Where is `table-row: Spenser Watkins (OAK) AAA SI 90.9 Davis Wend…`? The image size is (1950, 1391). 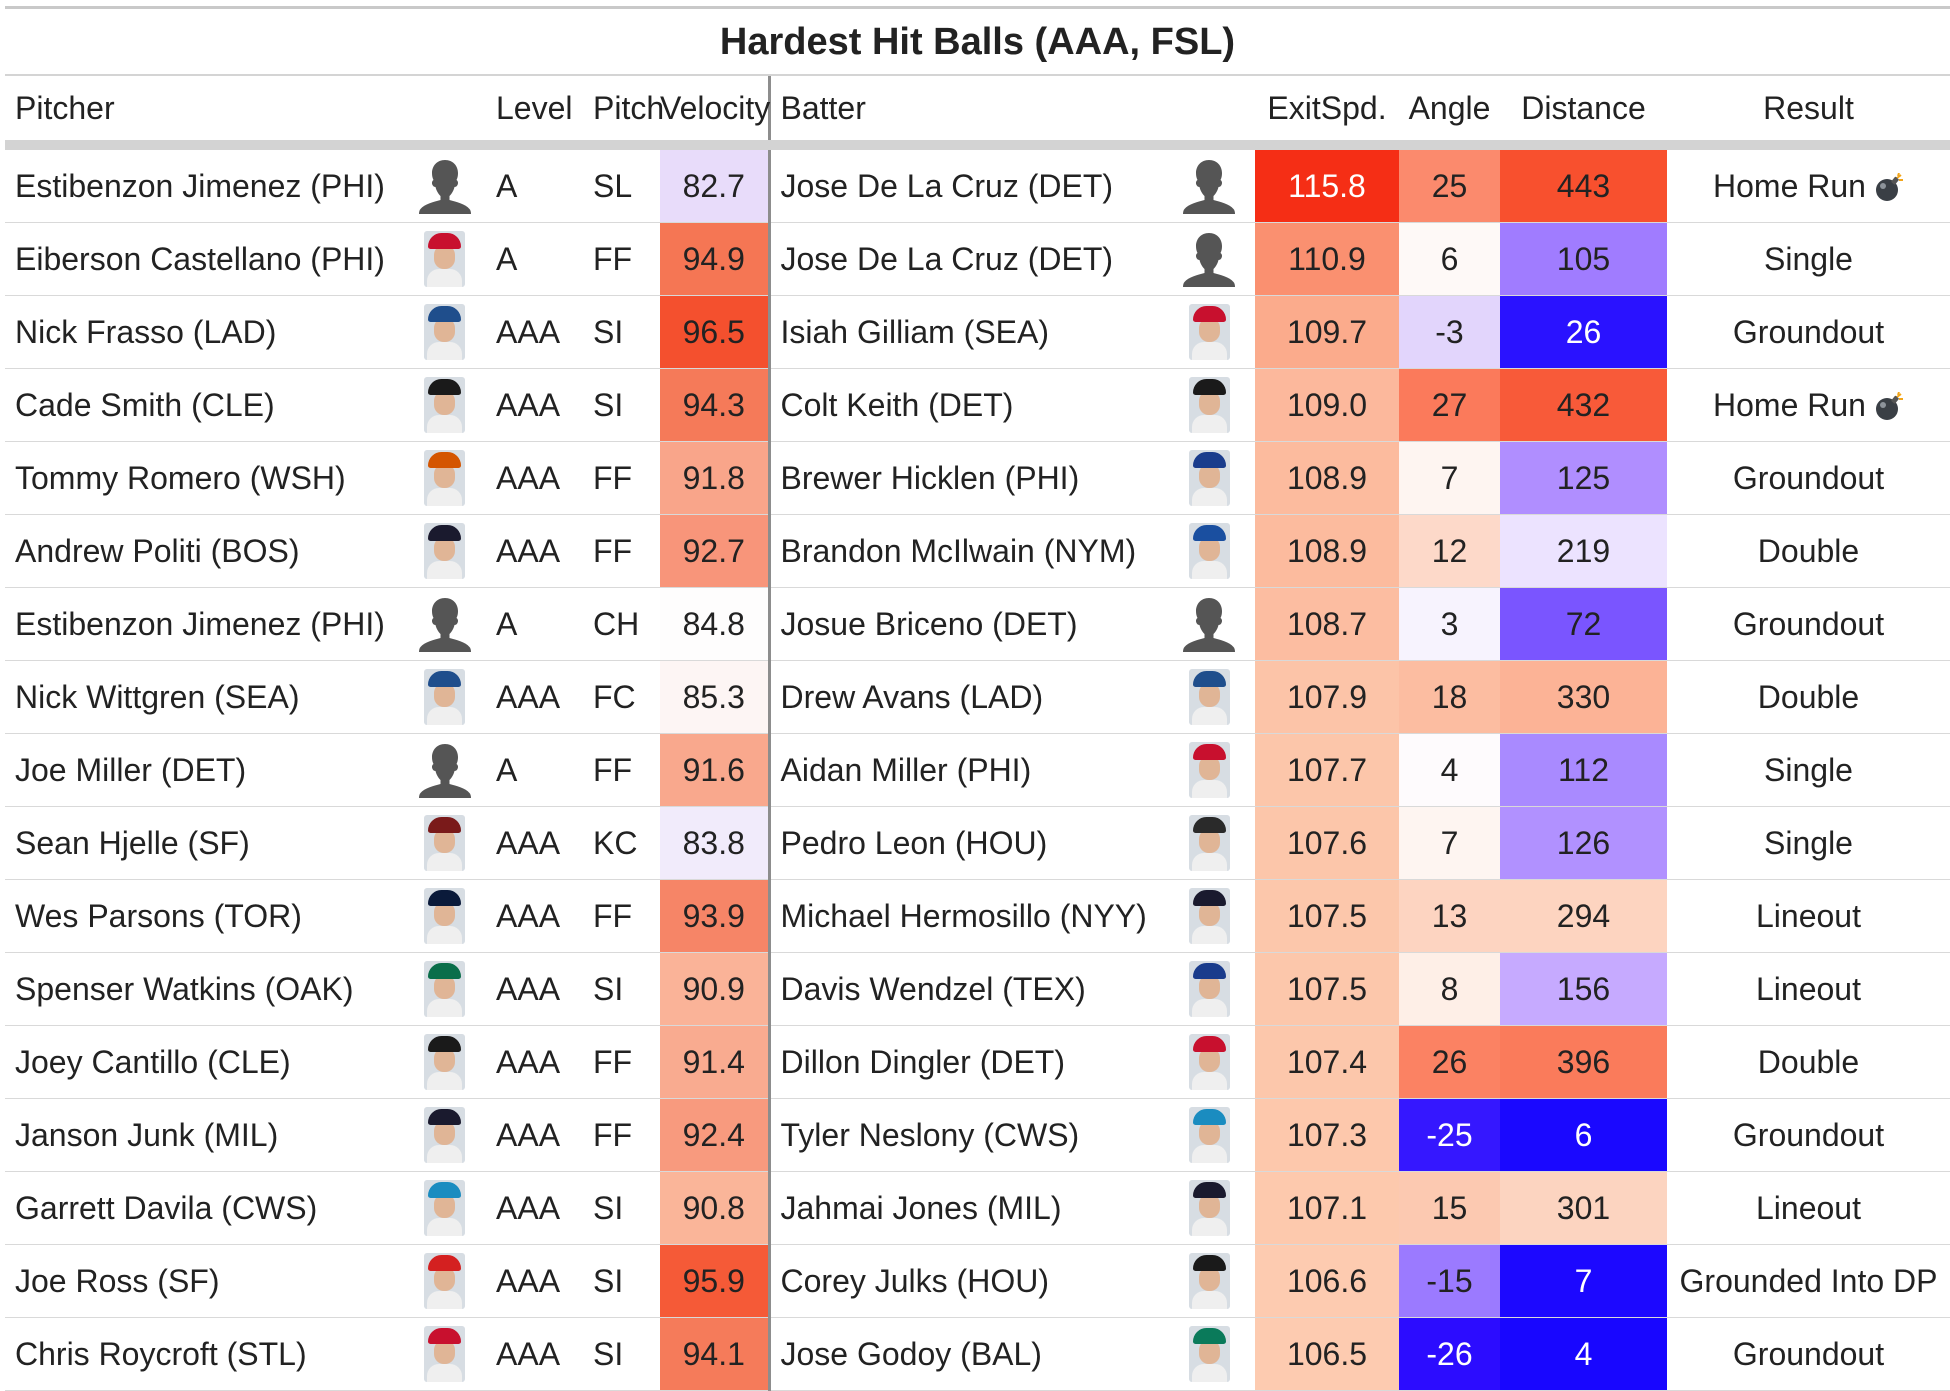 table-row: Spenser Watkins (OAK) AAA SI 90.9 Davis Wend… is located at coordinates (977, 989).